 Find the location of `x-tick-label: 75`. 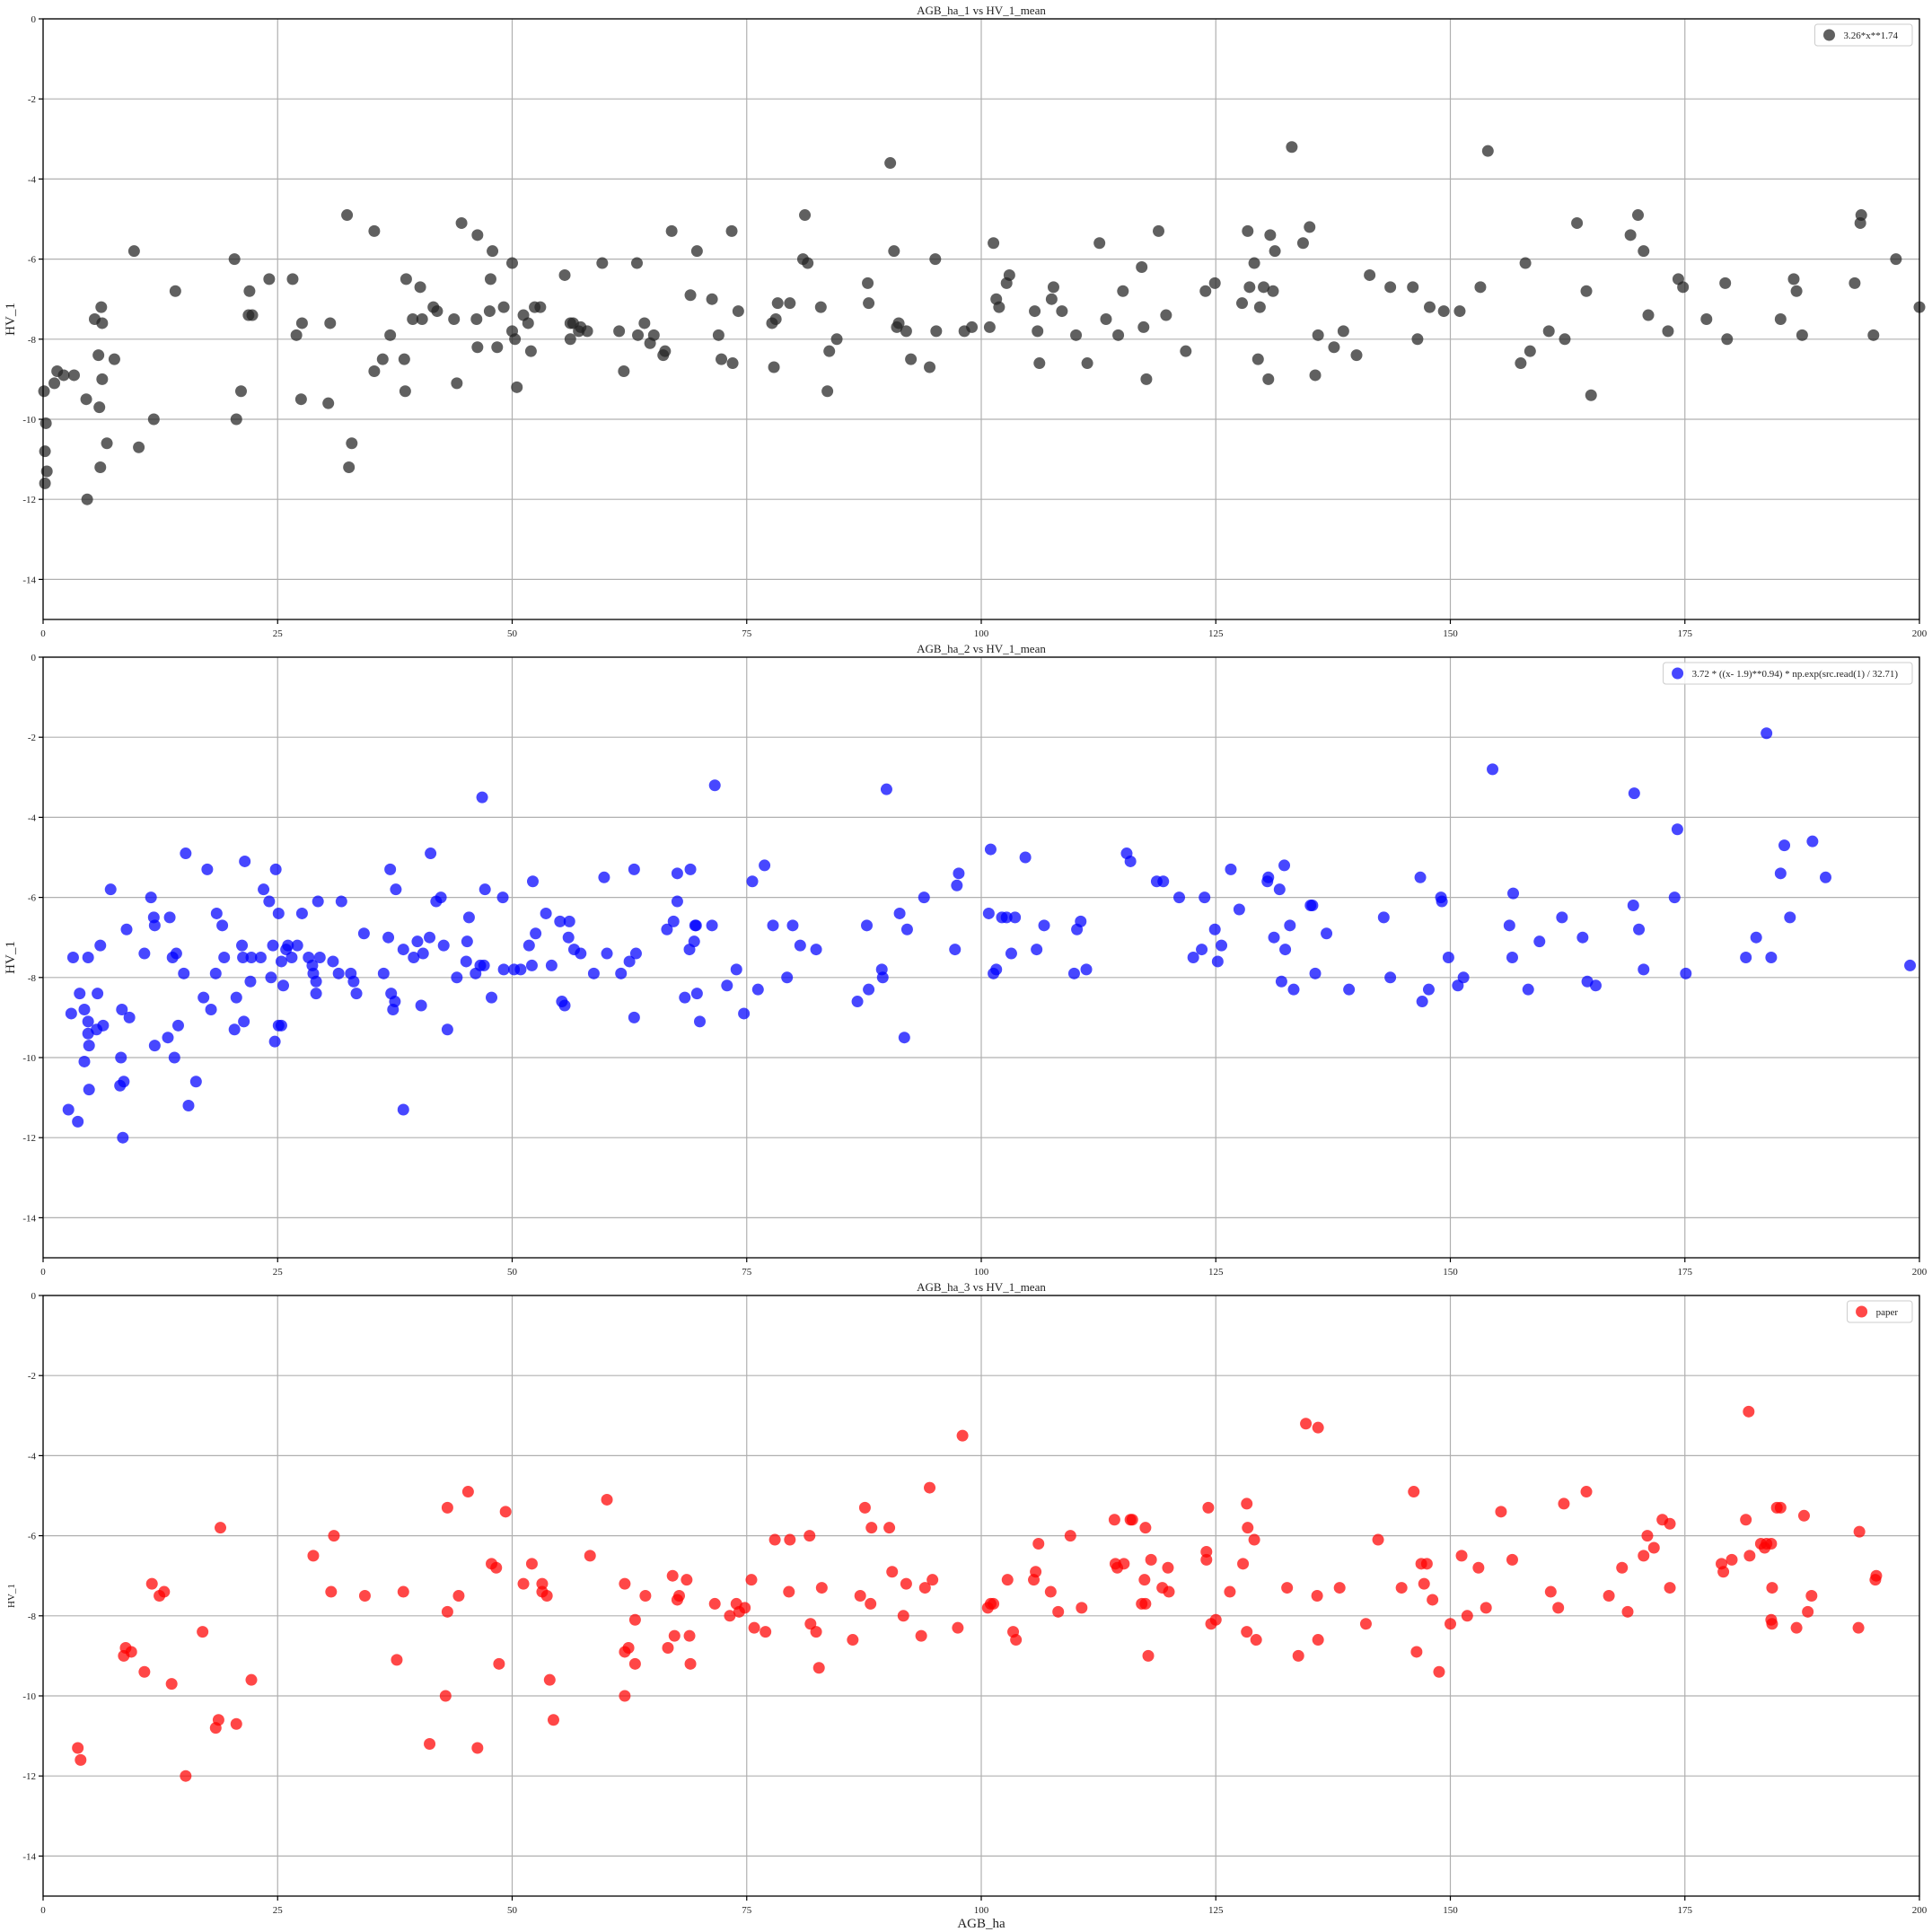

x-tick-label: 75 is located at coordinates (747, 1272).